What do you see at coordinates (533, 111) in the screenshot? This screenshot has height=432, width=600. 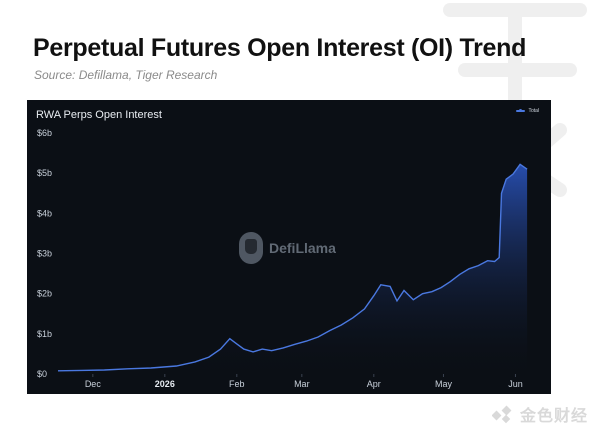 I see `legend-label: Total` at bounding box center [533, 111].